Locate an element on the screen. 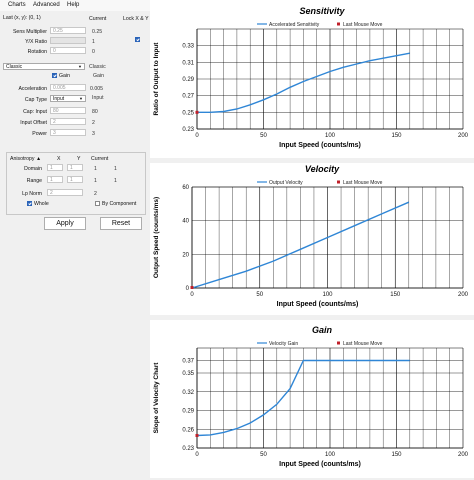 The height and width of the screenshot is (480, 474). domain-current-x: 1 is located at coordinates (95, 169).